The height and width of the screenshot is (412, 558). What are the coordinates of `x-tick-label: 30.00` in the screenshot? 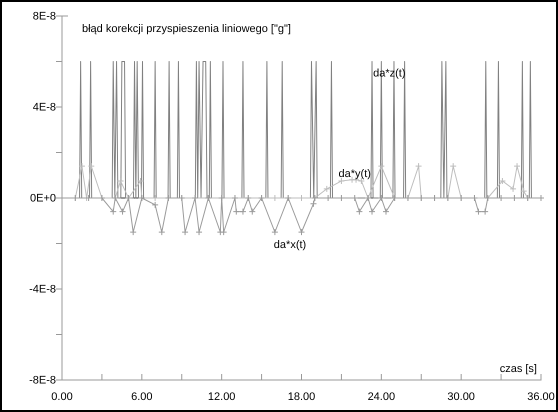 It's located at (461, 396).